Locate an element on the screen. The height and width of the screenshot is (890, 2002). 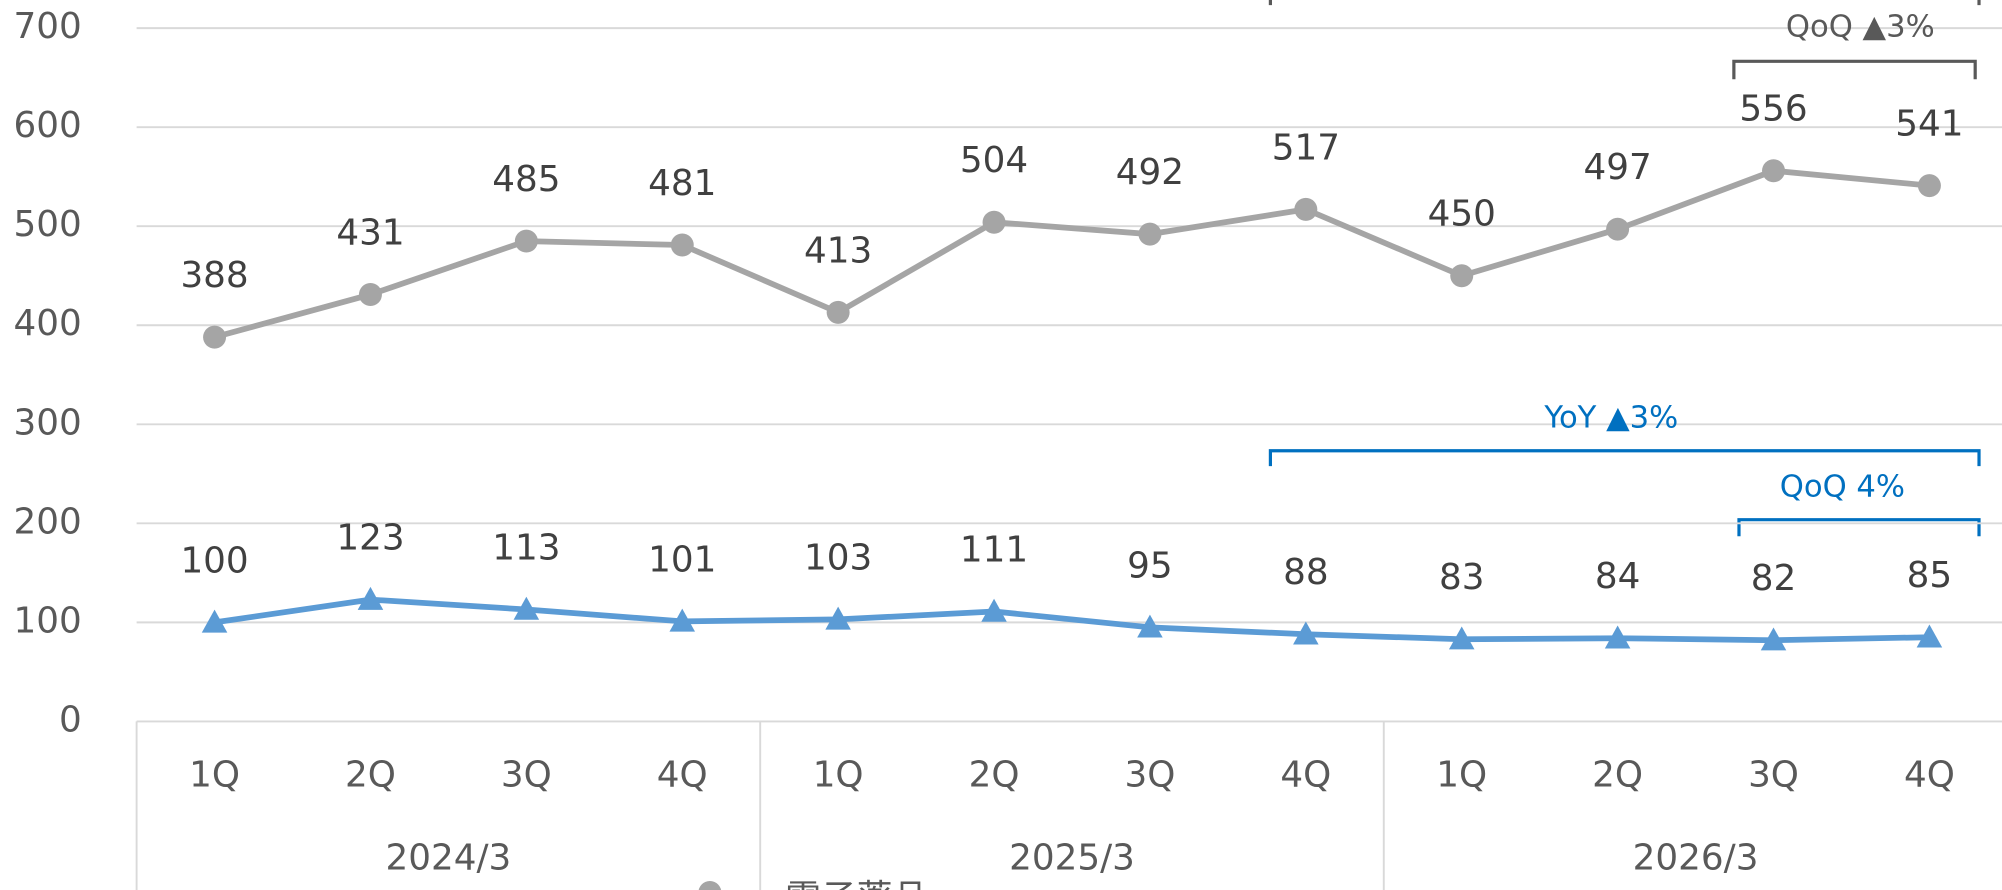
data-label: 85 is located at coordinates (1930, 575).